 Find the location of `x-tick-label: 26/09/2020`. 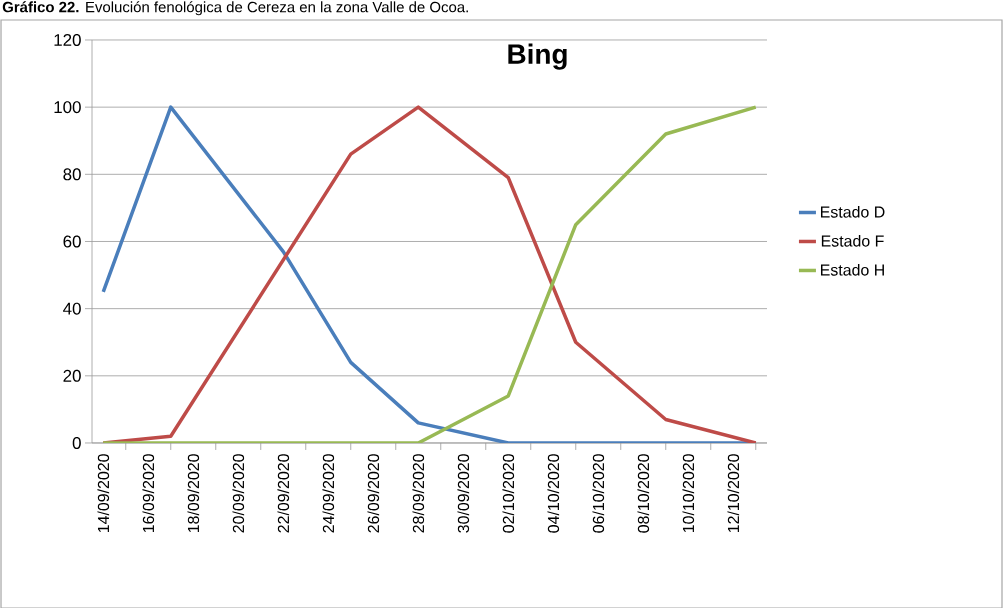

x-tick-label: 26/09/2020 is located at coordinates (373, 493).